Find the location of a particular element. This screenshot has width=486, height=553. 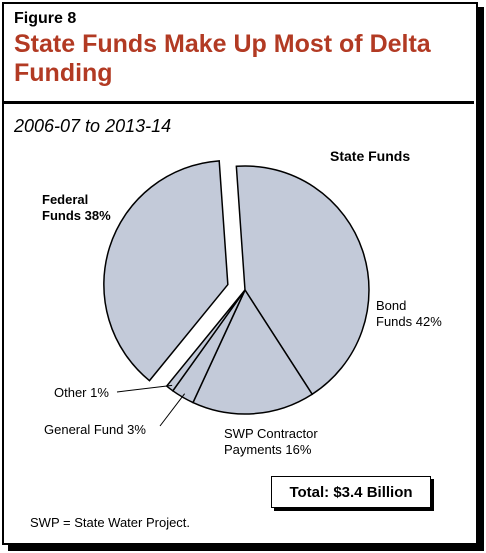

pie-slice-bond-funds is located at coordinates (302, 280).